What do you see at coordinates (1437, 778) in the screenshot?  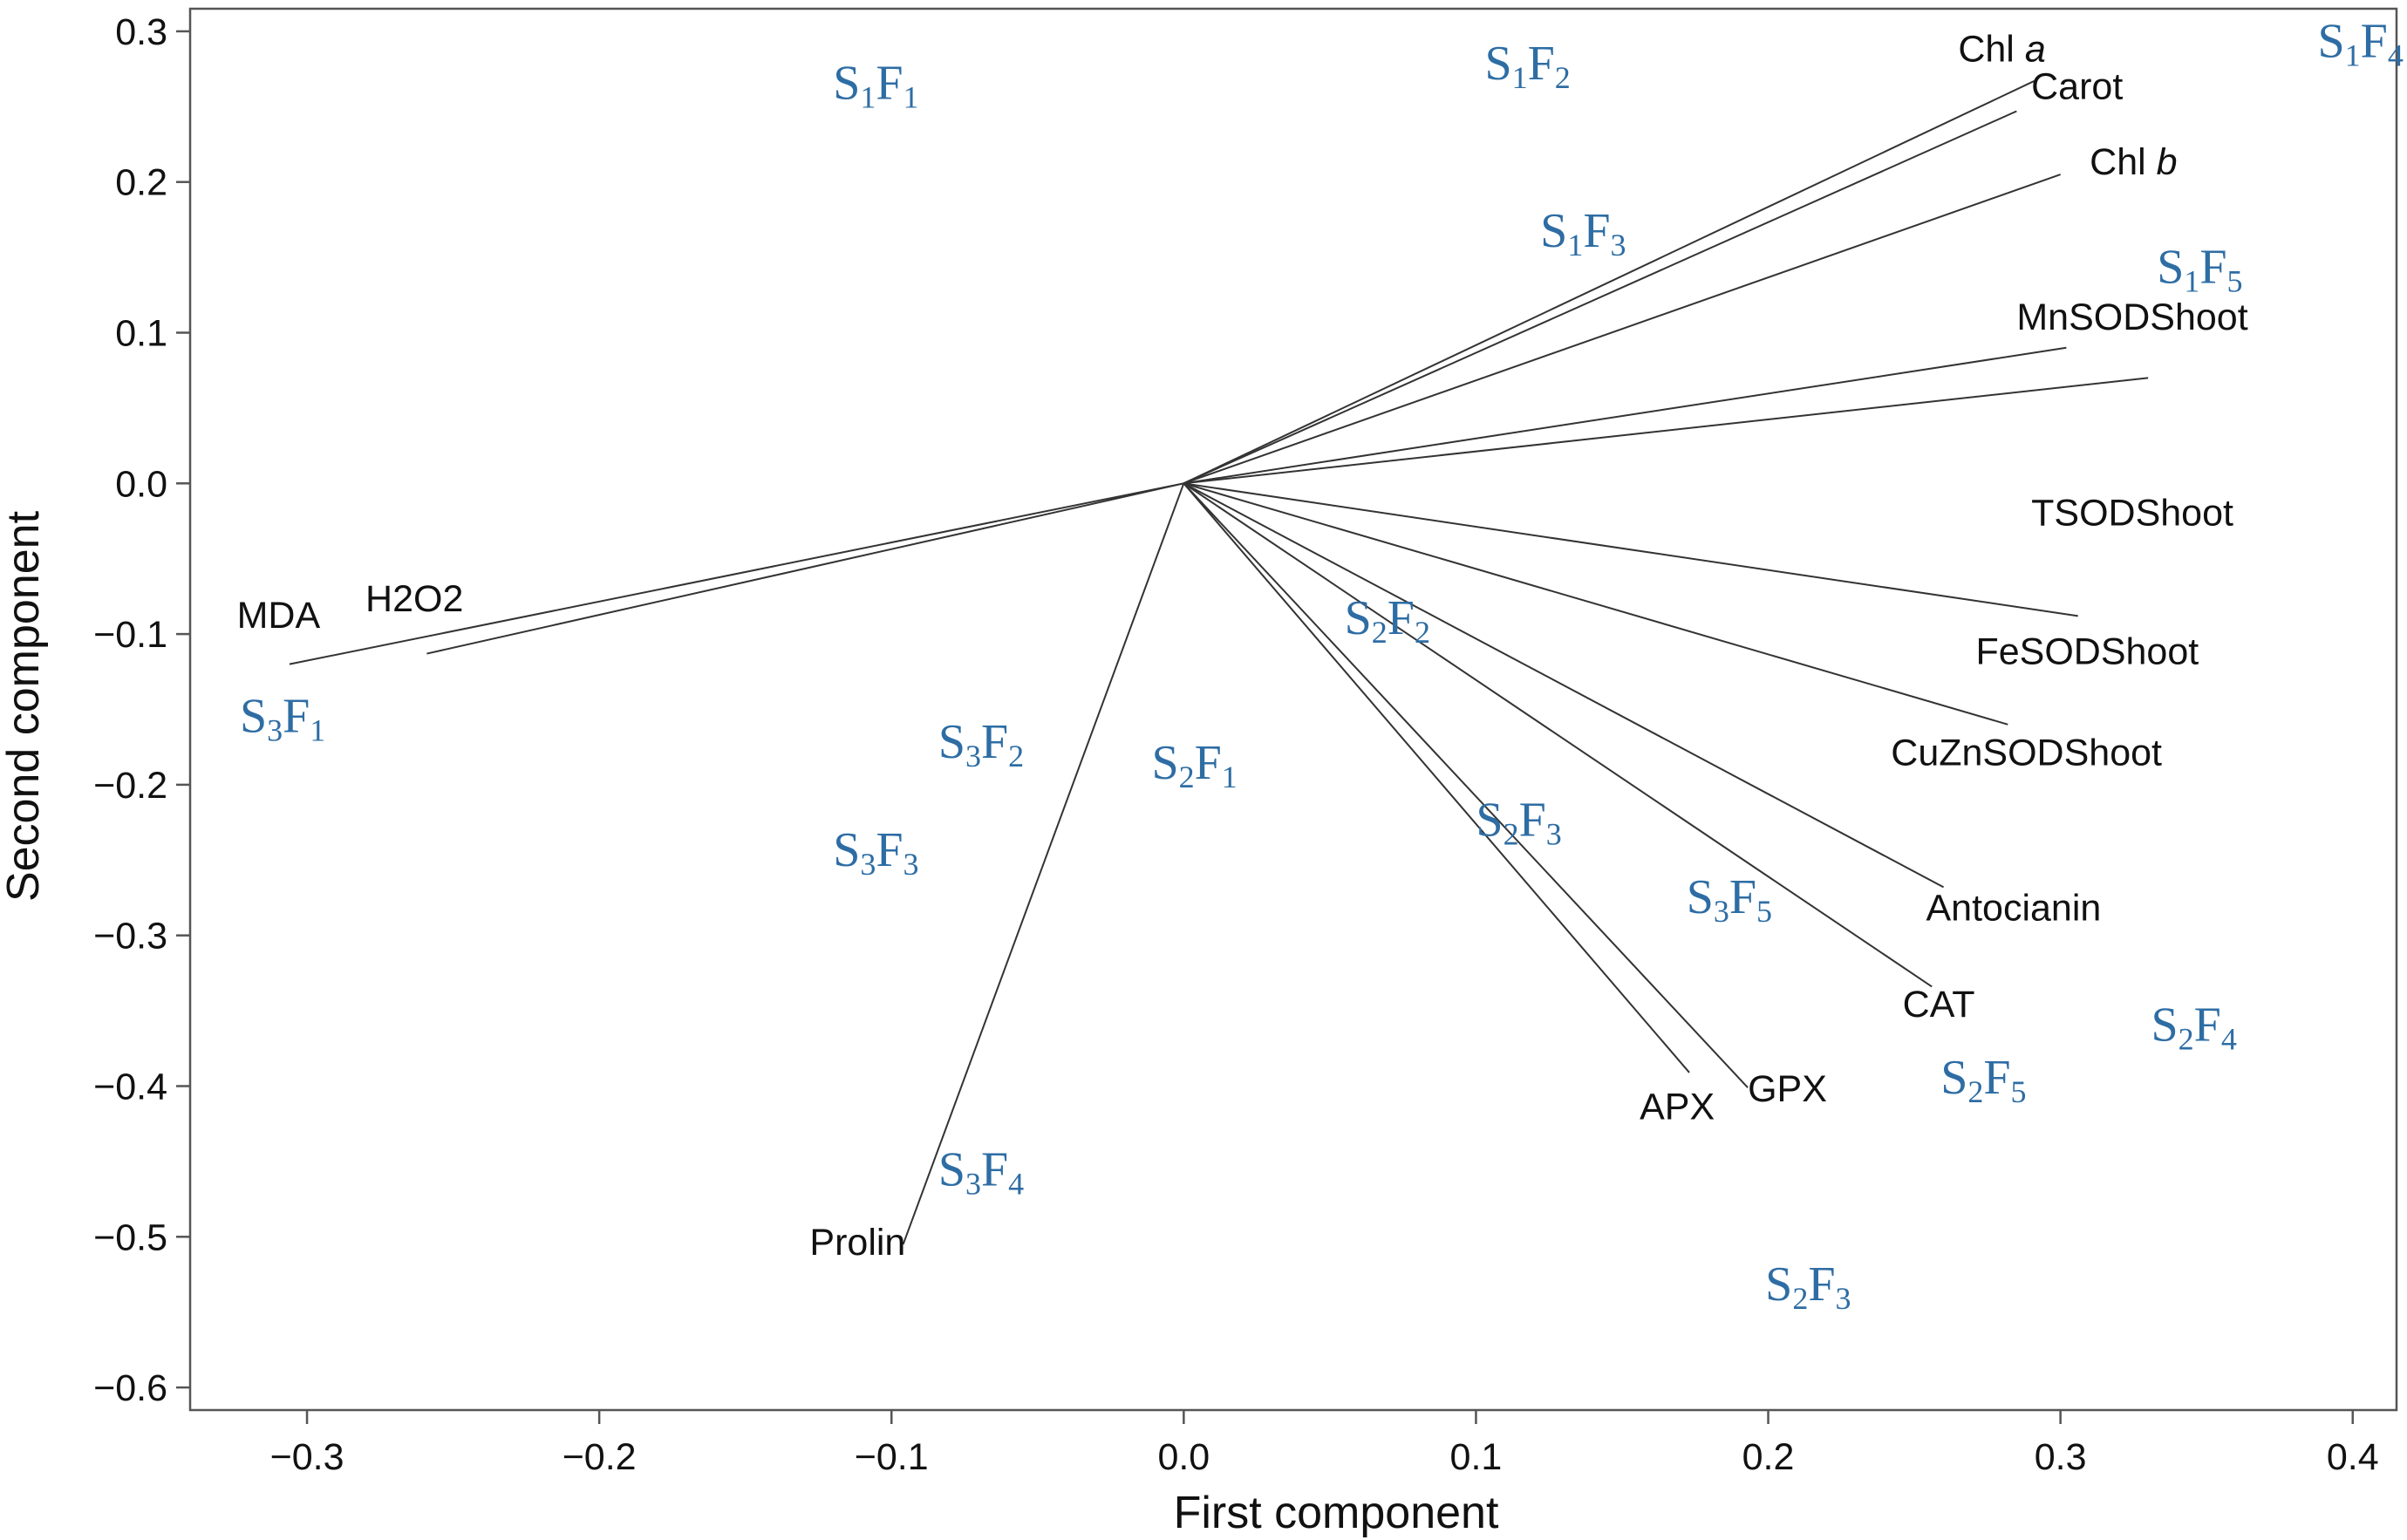 I see `loading-line-apx` at bounding box center [1437, 778].